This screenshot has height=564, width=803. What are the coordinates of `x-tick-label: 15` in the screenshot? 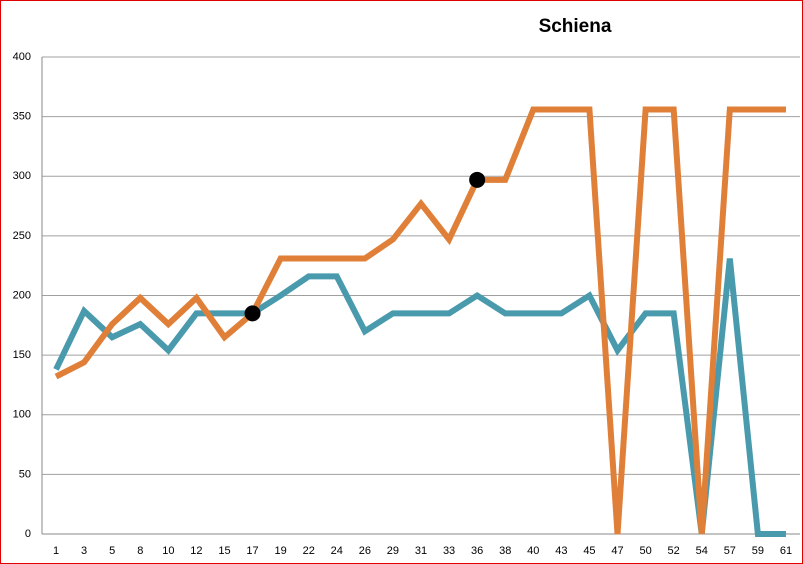 It's located at (224, 551).